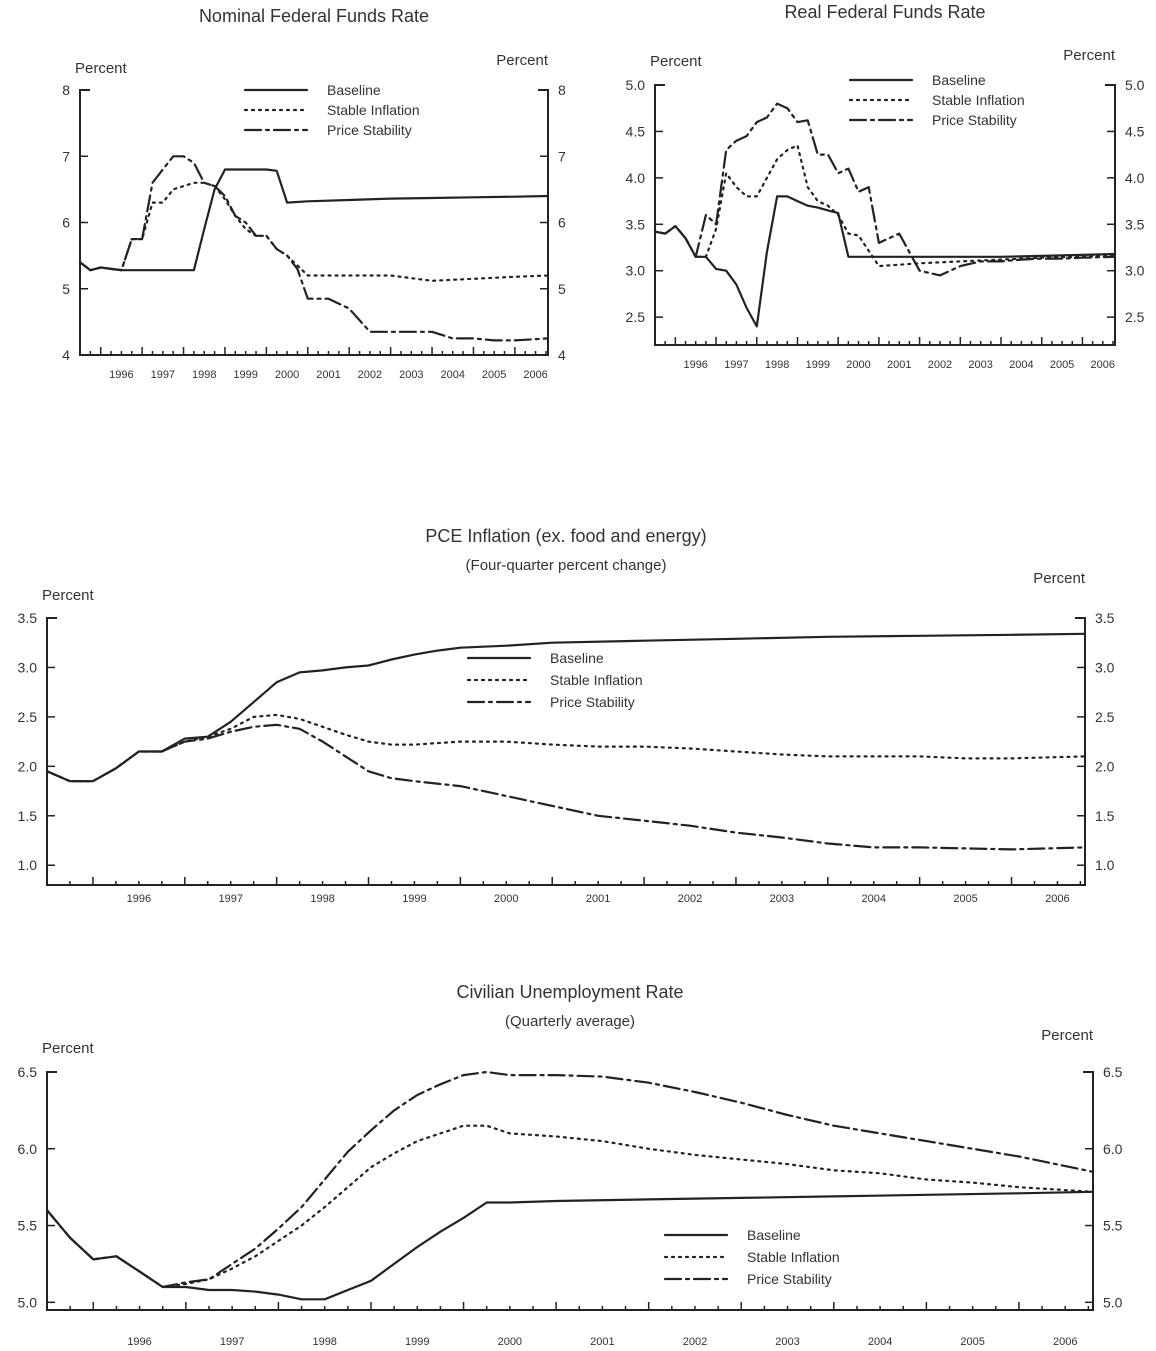  What do you see at coordinates (562, 156) in the screenshot?
I see `y-tick-label-right: 7` at bounding box center [562, 156].